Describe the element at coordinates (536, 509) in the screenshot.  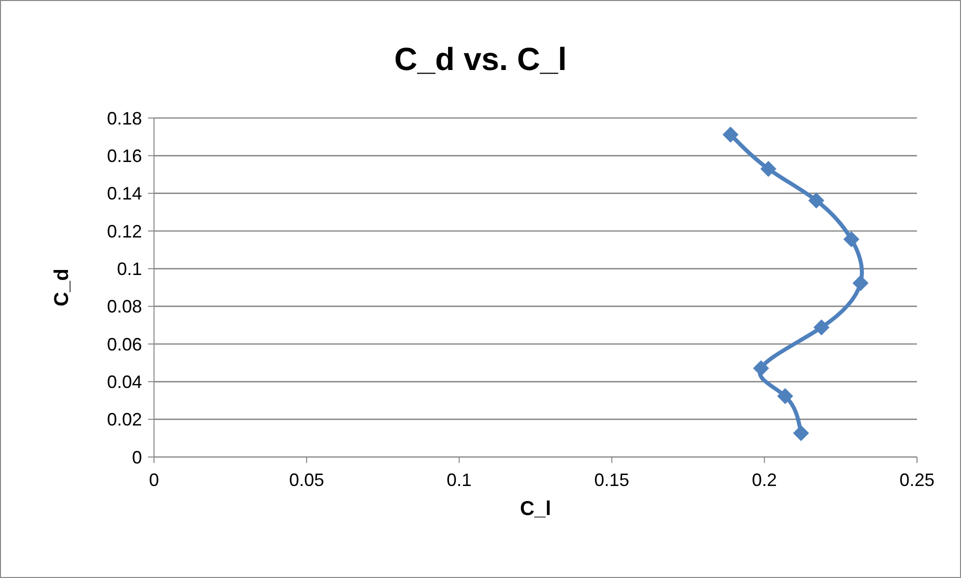
I see `x-axis-title: C_l` at that location.